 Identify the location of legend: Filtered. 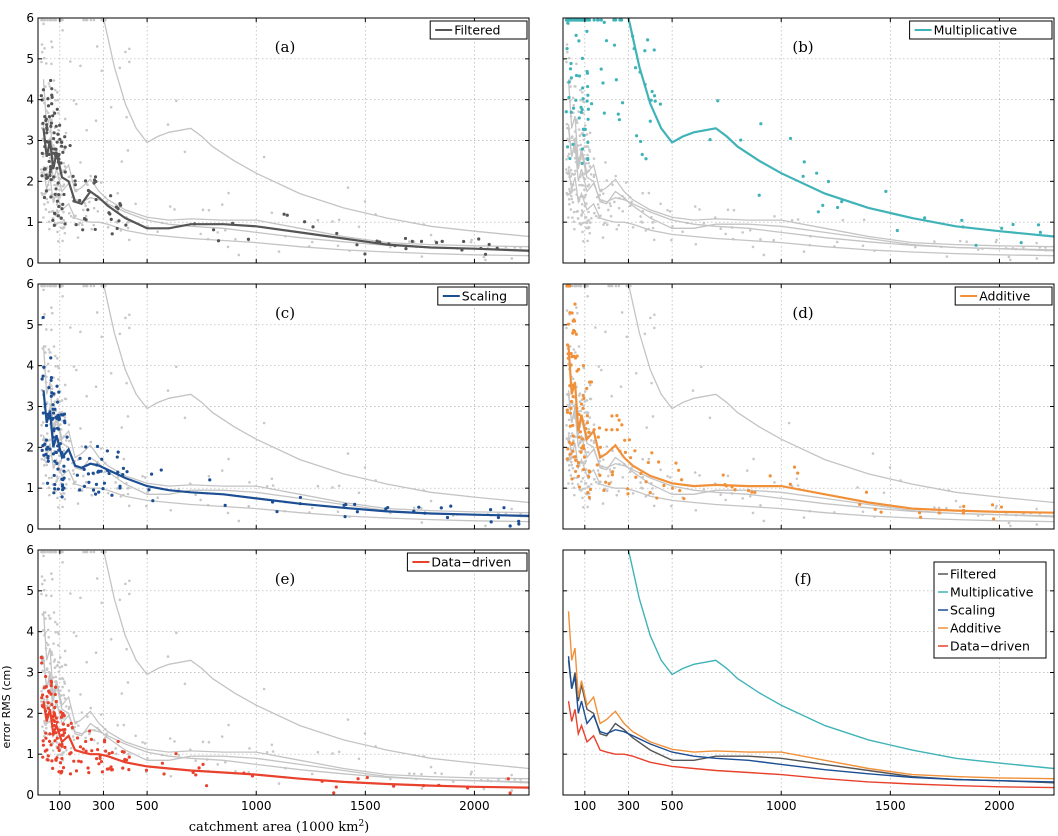
(478, 30).